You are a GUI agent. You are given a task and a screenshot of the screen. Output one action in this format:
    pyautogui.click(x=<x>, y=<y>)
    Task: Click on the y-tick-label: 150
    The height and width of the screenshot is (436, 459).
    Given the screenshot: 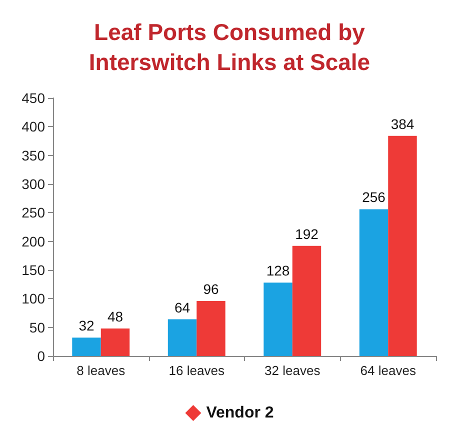 What is the action you would take?
    pyautogui.click(x=34, y=270)
    